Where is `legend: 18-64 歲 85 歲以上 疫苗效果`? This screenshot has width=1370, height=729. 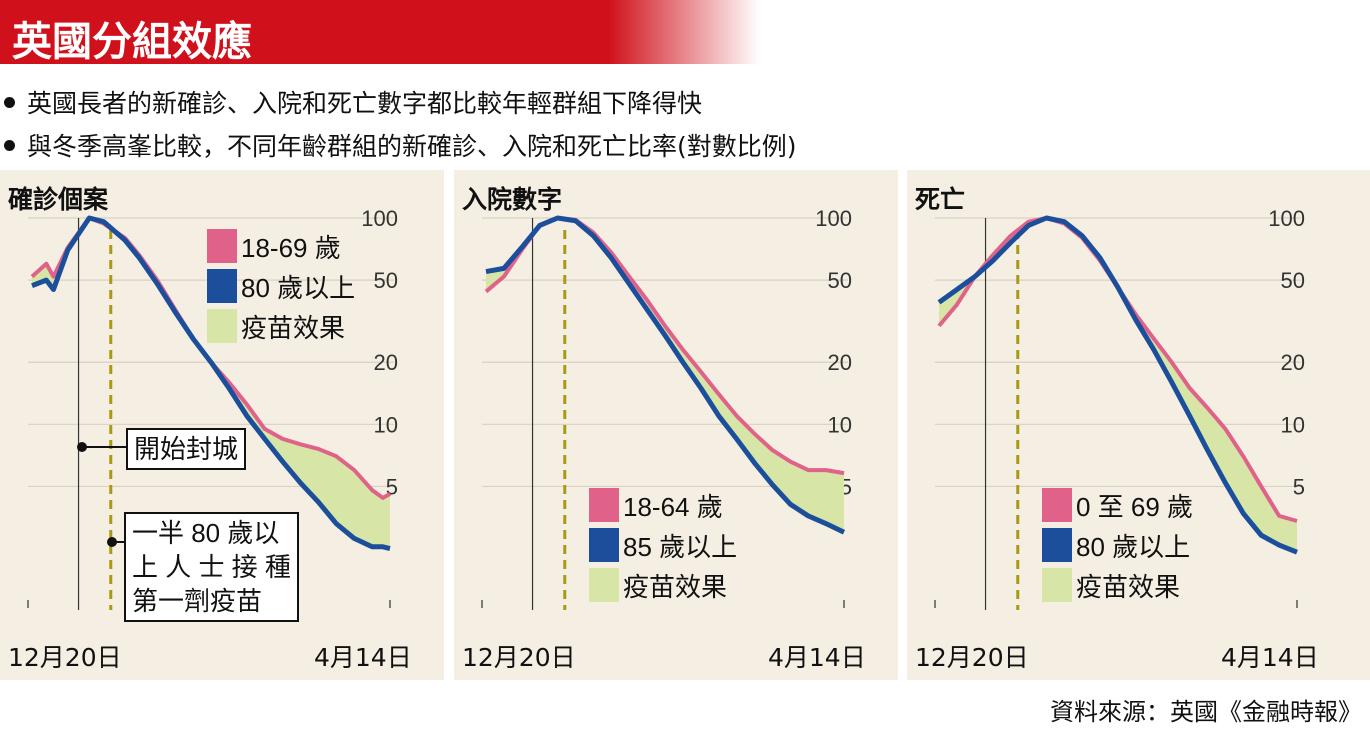
legend: 18-64 歲 85 歲以上 疫苗效果 is located at coordinates (663, 545).